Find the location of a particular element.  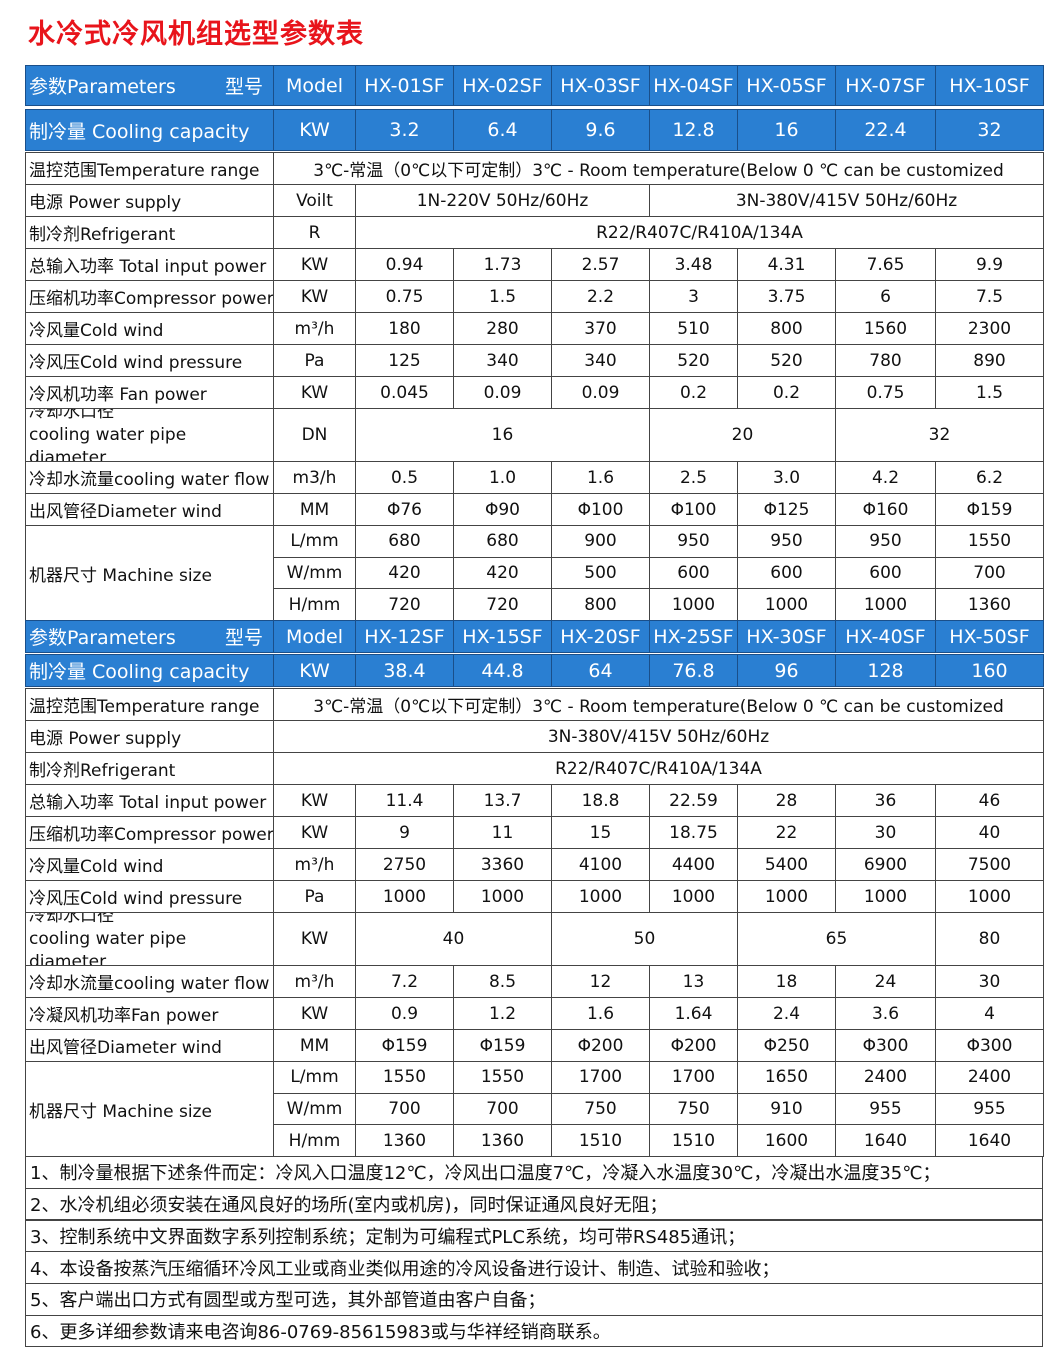

row-unit: m3/h is located at coordinates (314, 477).